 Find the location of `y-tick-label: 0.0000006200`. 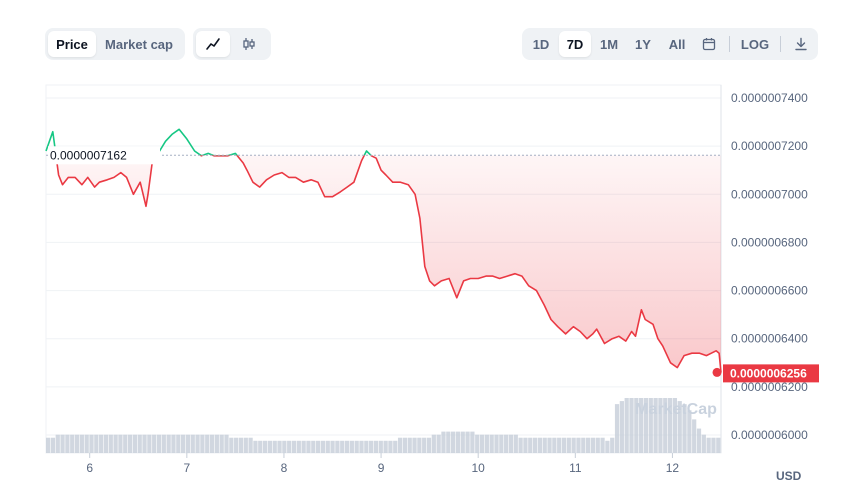

y-tick-label: 0.0000006200 is located at coordinates (769, 387).